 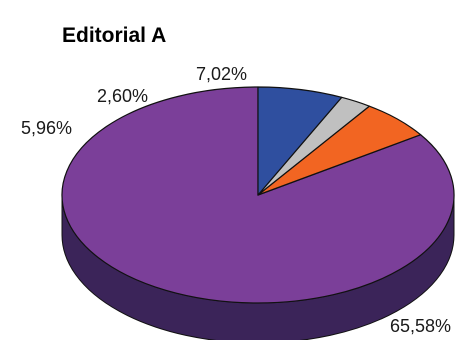 What do you see at coordinates (221, 74) in the screenshot?
I see `data-label-3: 7,02%` at bounding box center [221, 74].